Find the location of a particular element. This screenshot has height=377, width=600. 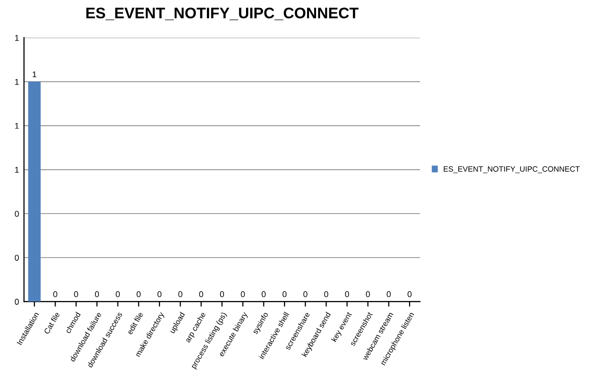

data-label: 1 is located at coordinates (34, 74).